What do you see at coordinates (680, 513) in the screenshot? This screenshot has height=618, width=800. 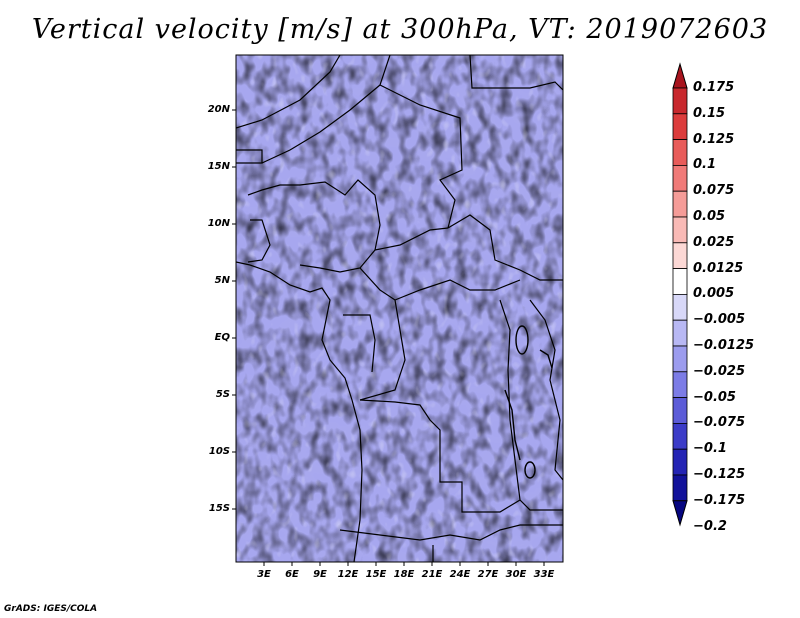 I see `colorbar-bottom-arrow` at bounding box center [680, 513].